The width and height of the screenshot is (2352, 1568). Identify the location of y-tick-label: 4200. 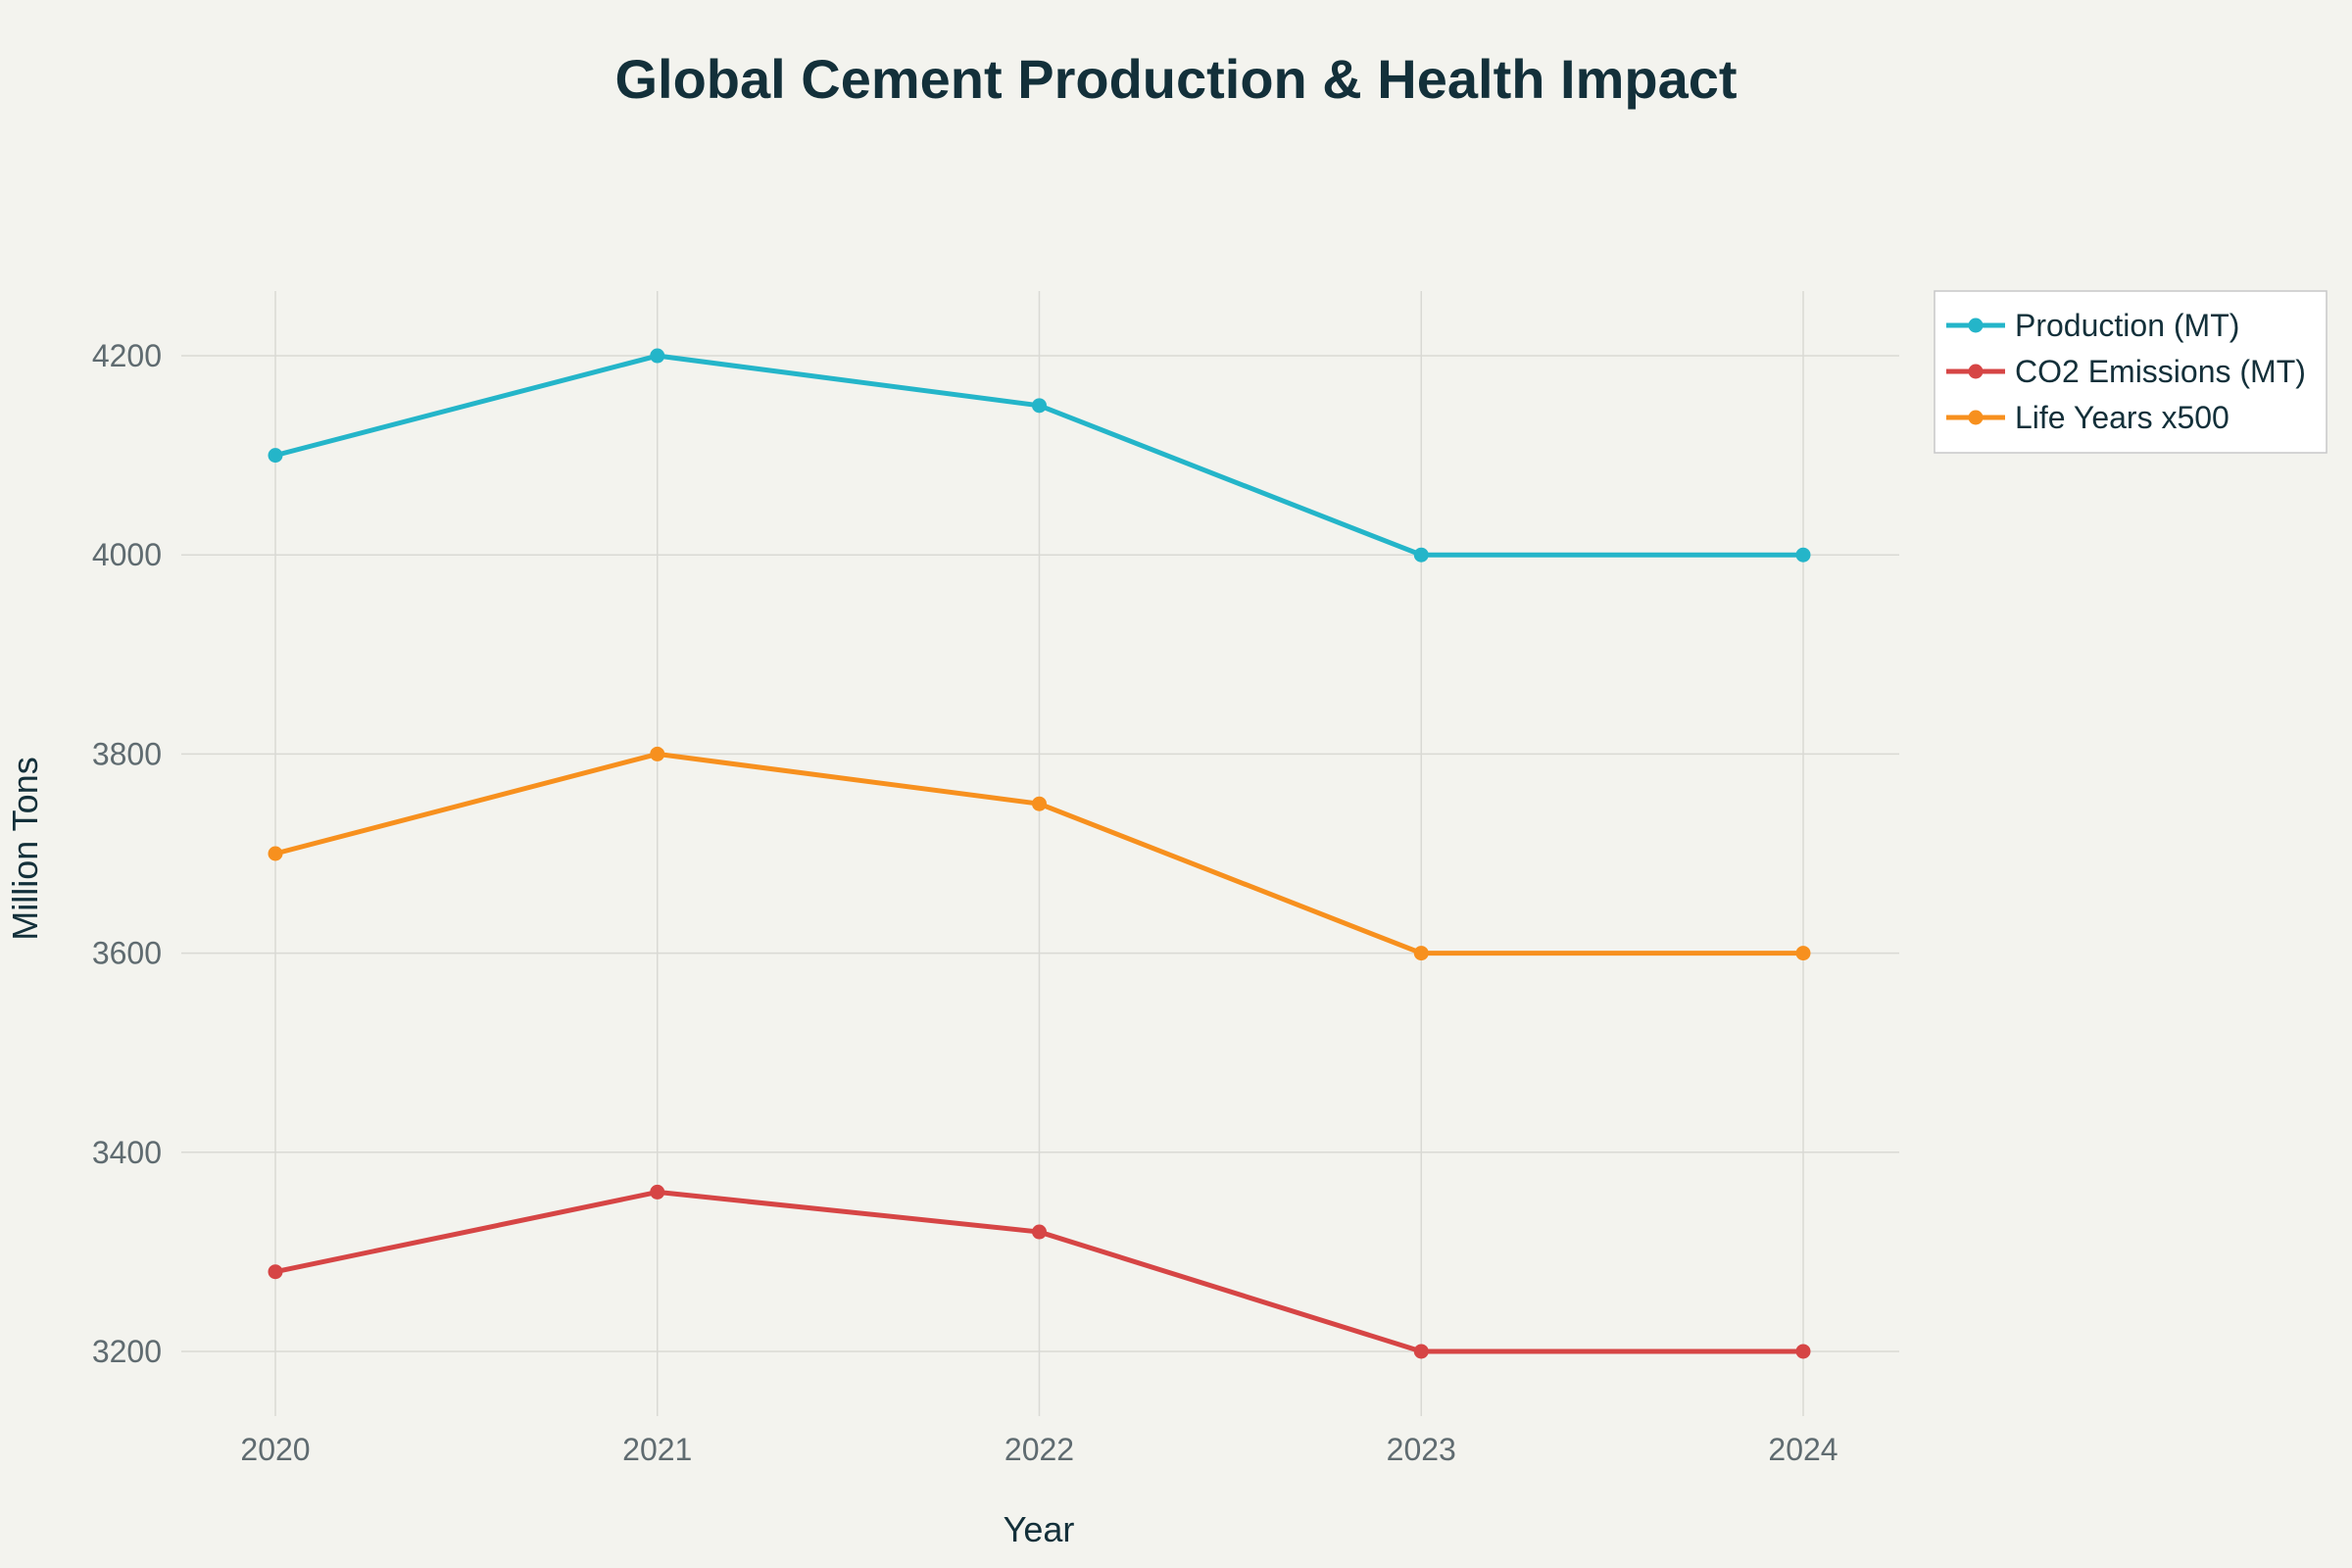
(127, 355).